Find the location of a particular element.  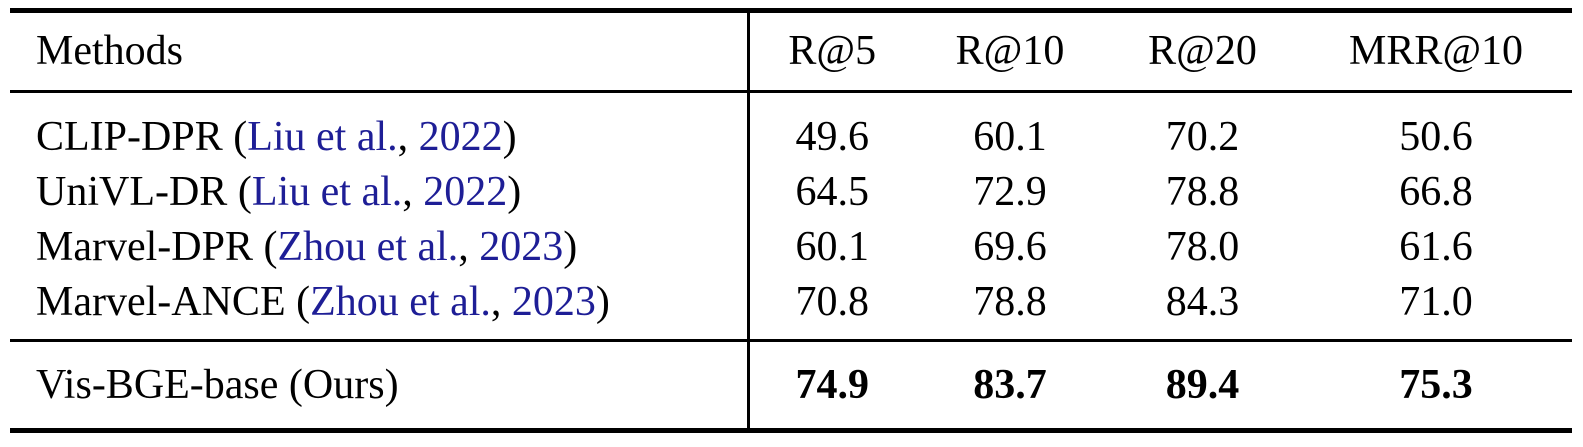

metric-value-r5: 49.6 is located at coordinates (830, 128).